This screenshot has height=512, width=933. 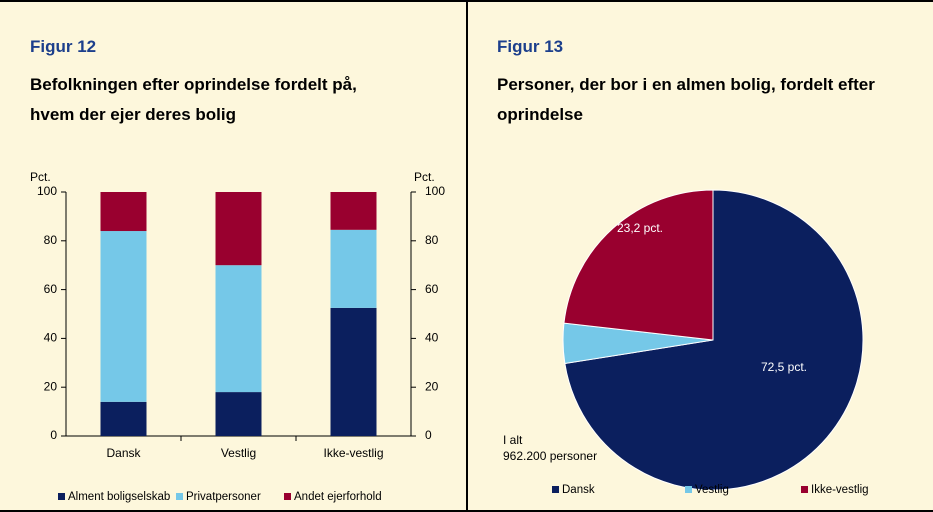 What do you see at coordinates (424, 177) in the screenshot?
I see `y2-axis-label: Pct.` at bounding box center [424, 177].